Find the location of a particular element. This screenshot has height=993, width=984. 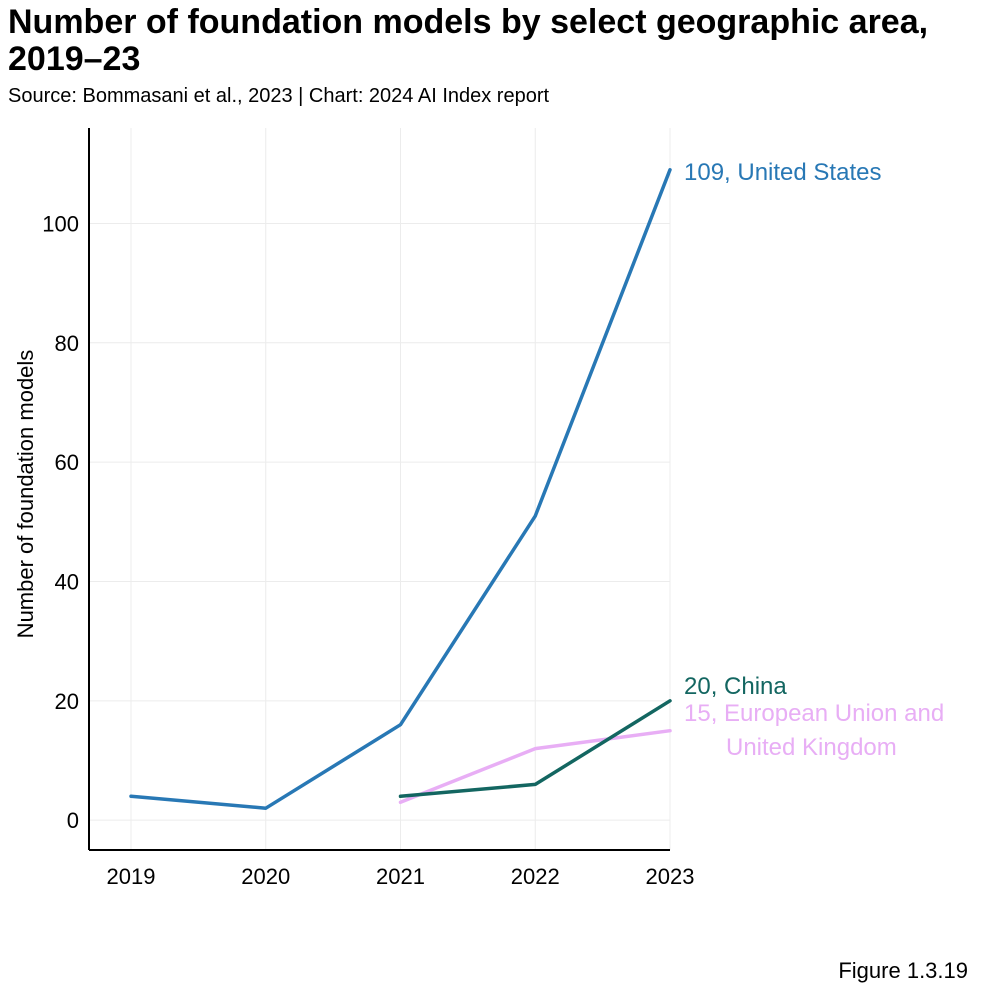

y-tick-label: 20 is located at coordinates (67, 701).